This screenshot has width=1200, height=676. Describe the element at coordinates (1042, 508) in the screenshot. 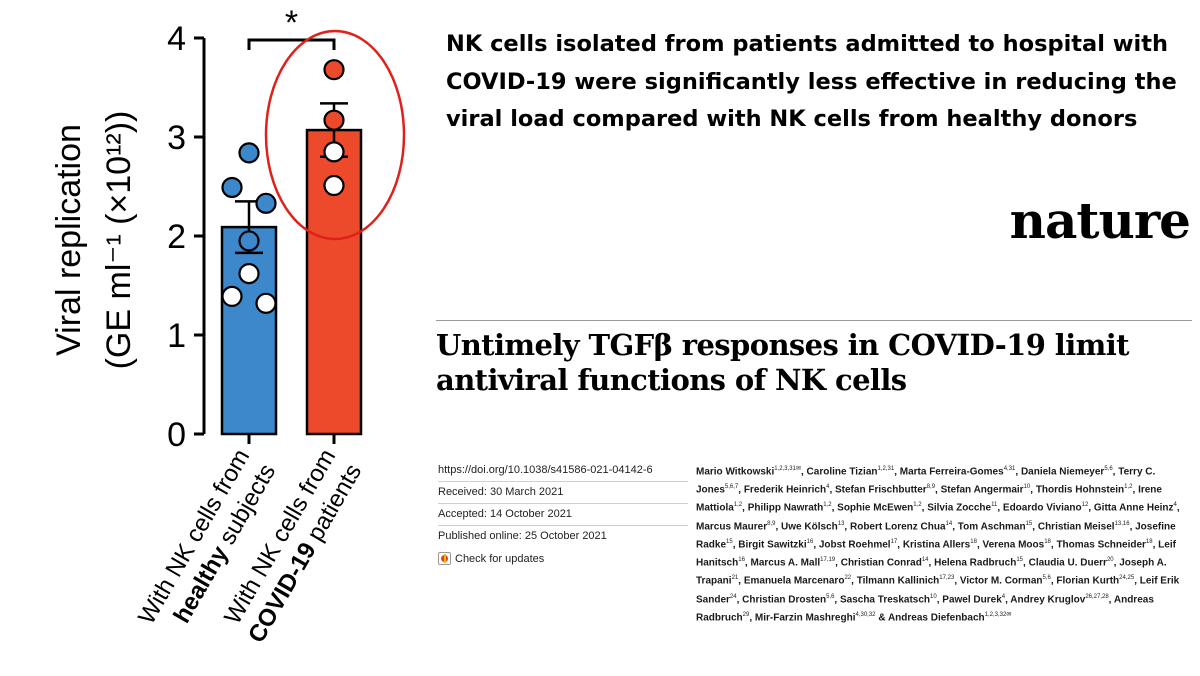

I see `author-name: Edoardo Viviano` at that location.